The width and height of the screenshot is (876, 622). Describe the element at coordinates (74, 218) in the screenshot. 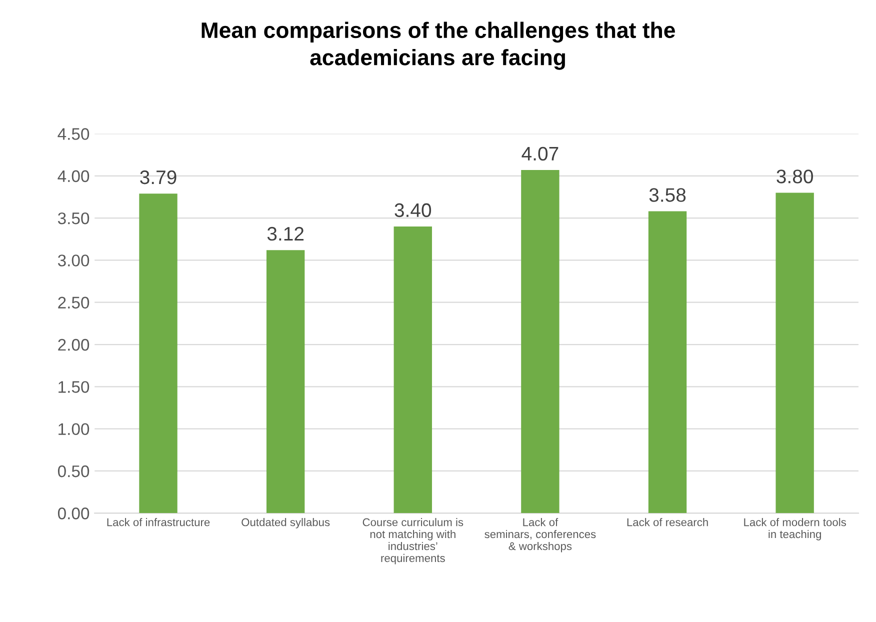

I see `y-tick-label: 3.50` at that location.